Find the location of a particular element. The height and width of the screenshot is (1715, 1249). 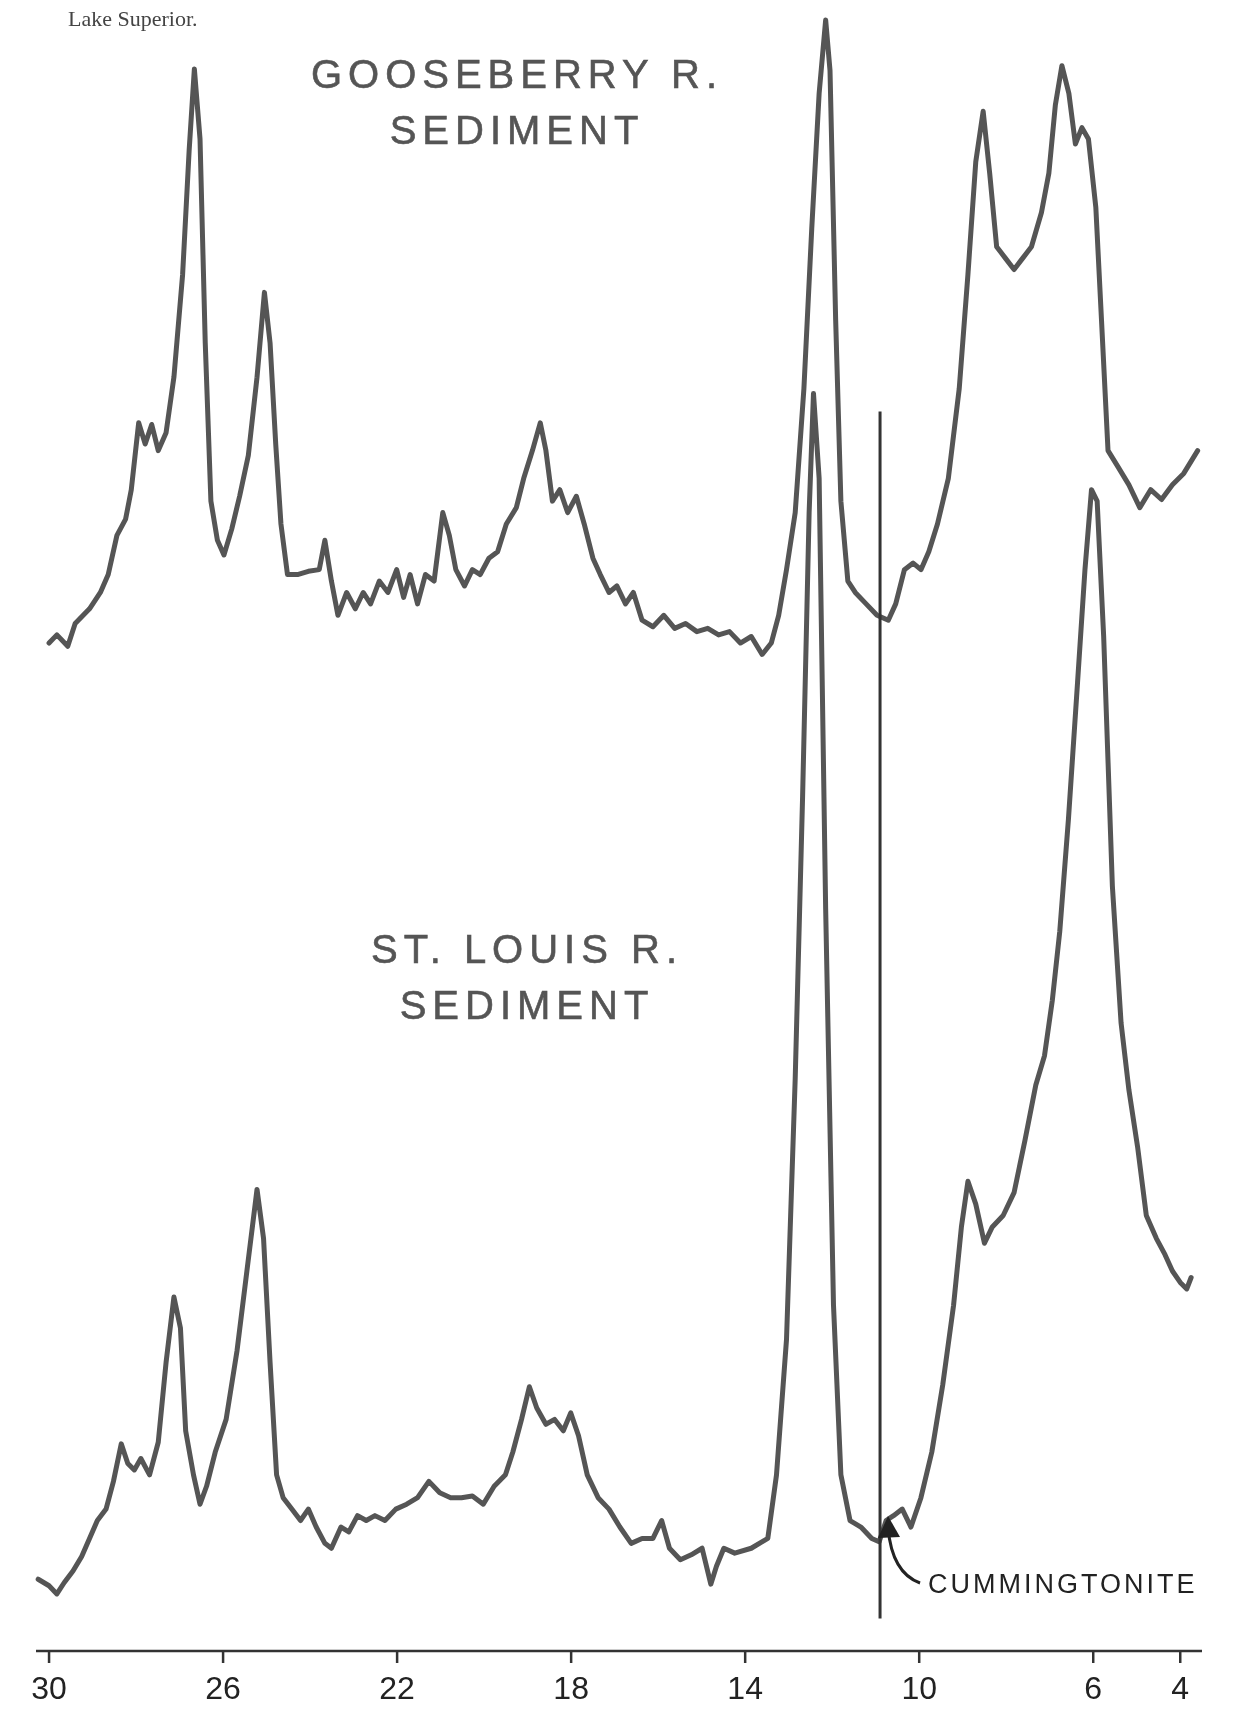

ref-line-label: CUMMINGTONITE is located at coordinates (1063, 1584).